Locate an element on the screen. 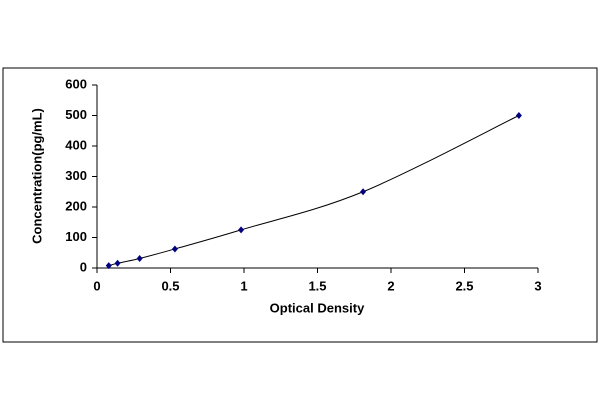  y-tick-label: 300 is located at coordinates (76, 175).